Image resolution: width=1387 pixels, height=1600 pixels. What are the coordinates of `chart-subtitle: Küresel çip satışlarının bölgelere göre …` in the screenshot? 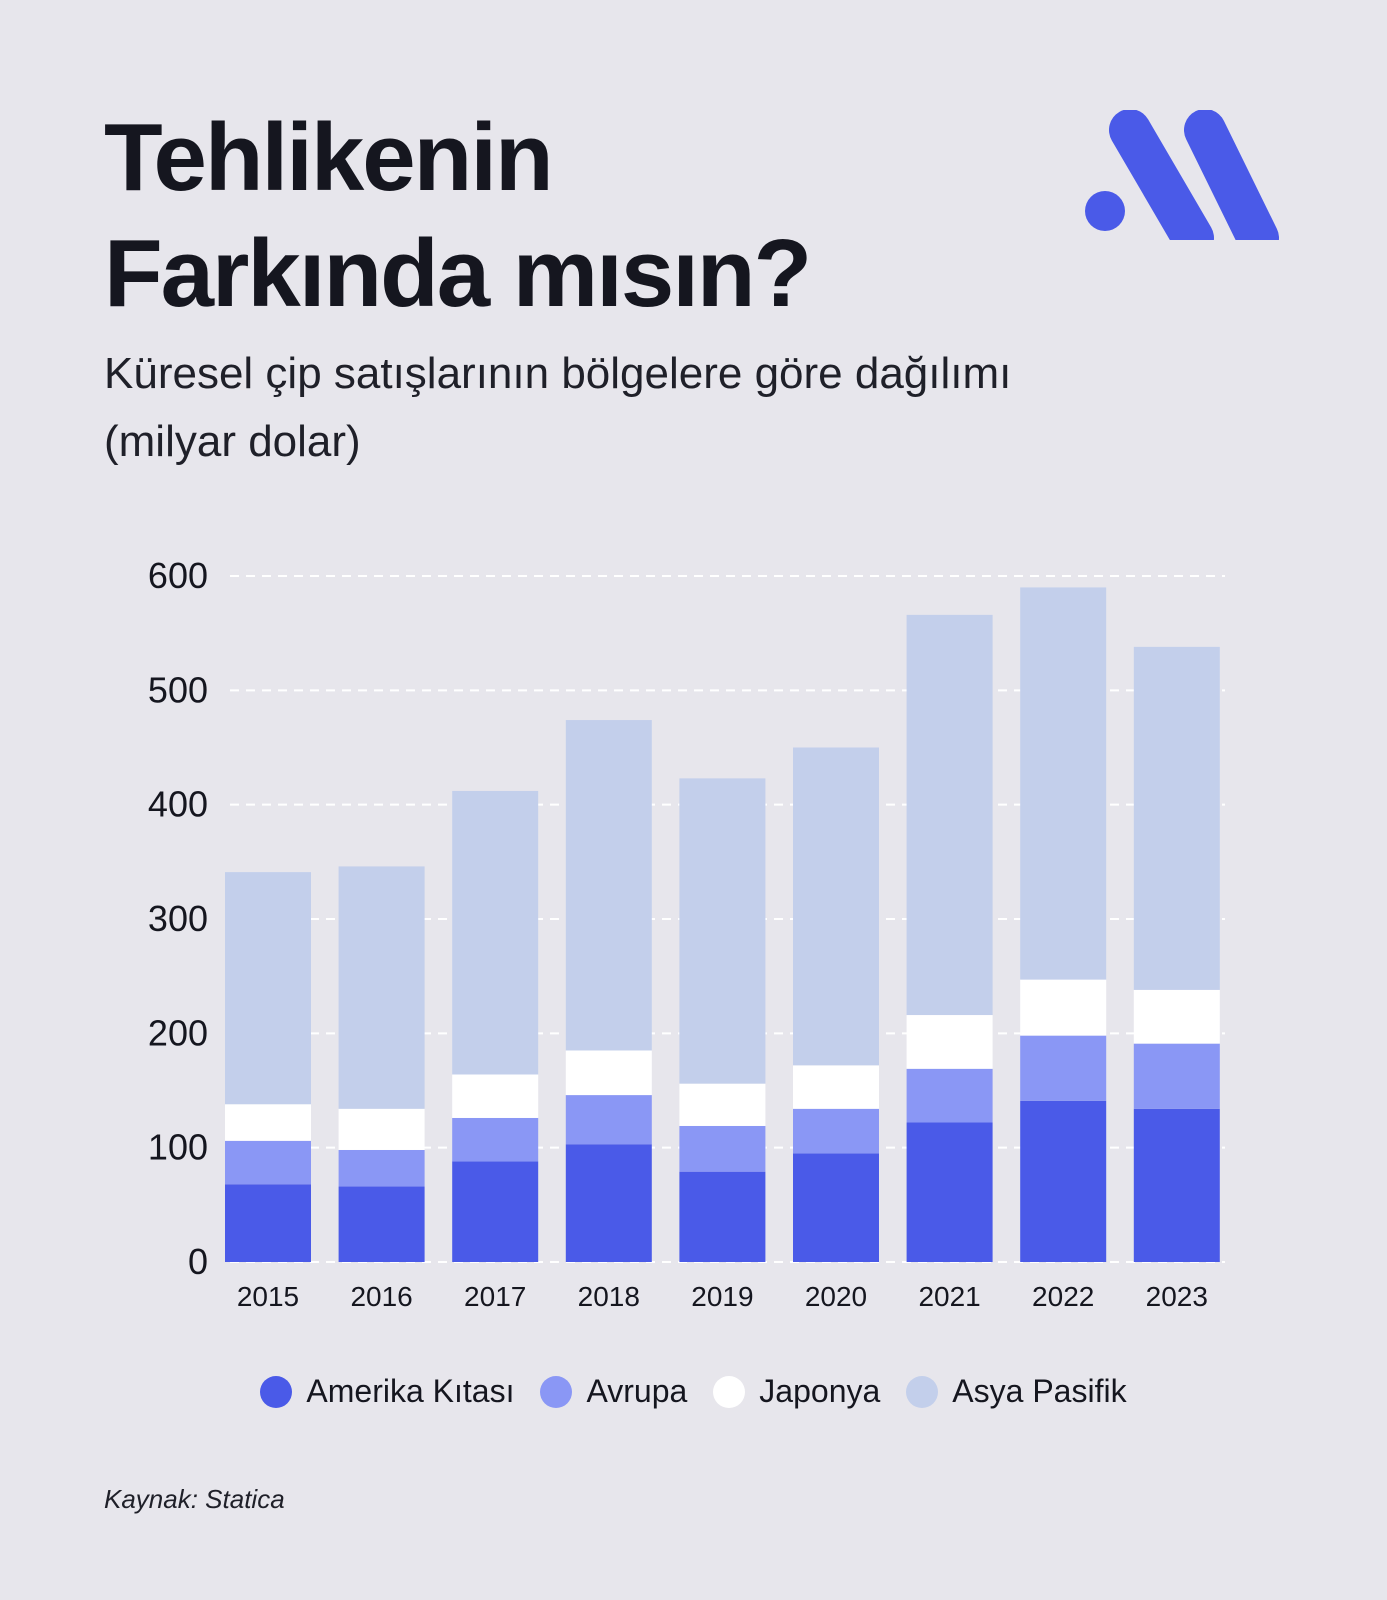 It's located at (629, 408).